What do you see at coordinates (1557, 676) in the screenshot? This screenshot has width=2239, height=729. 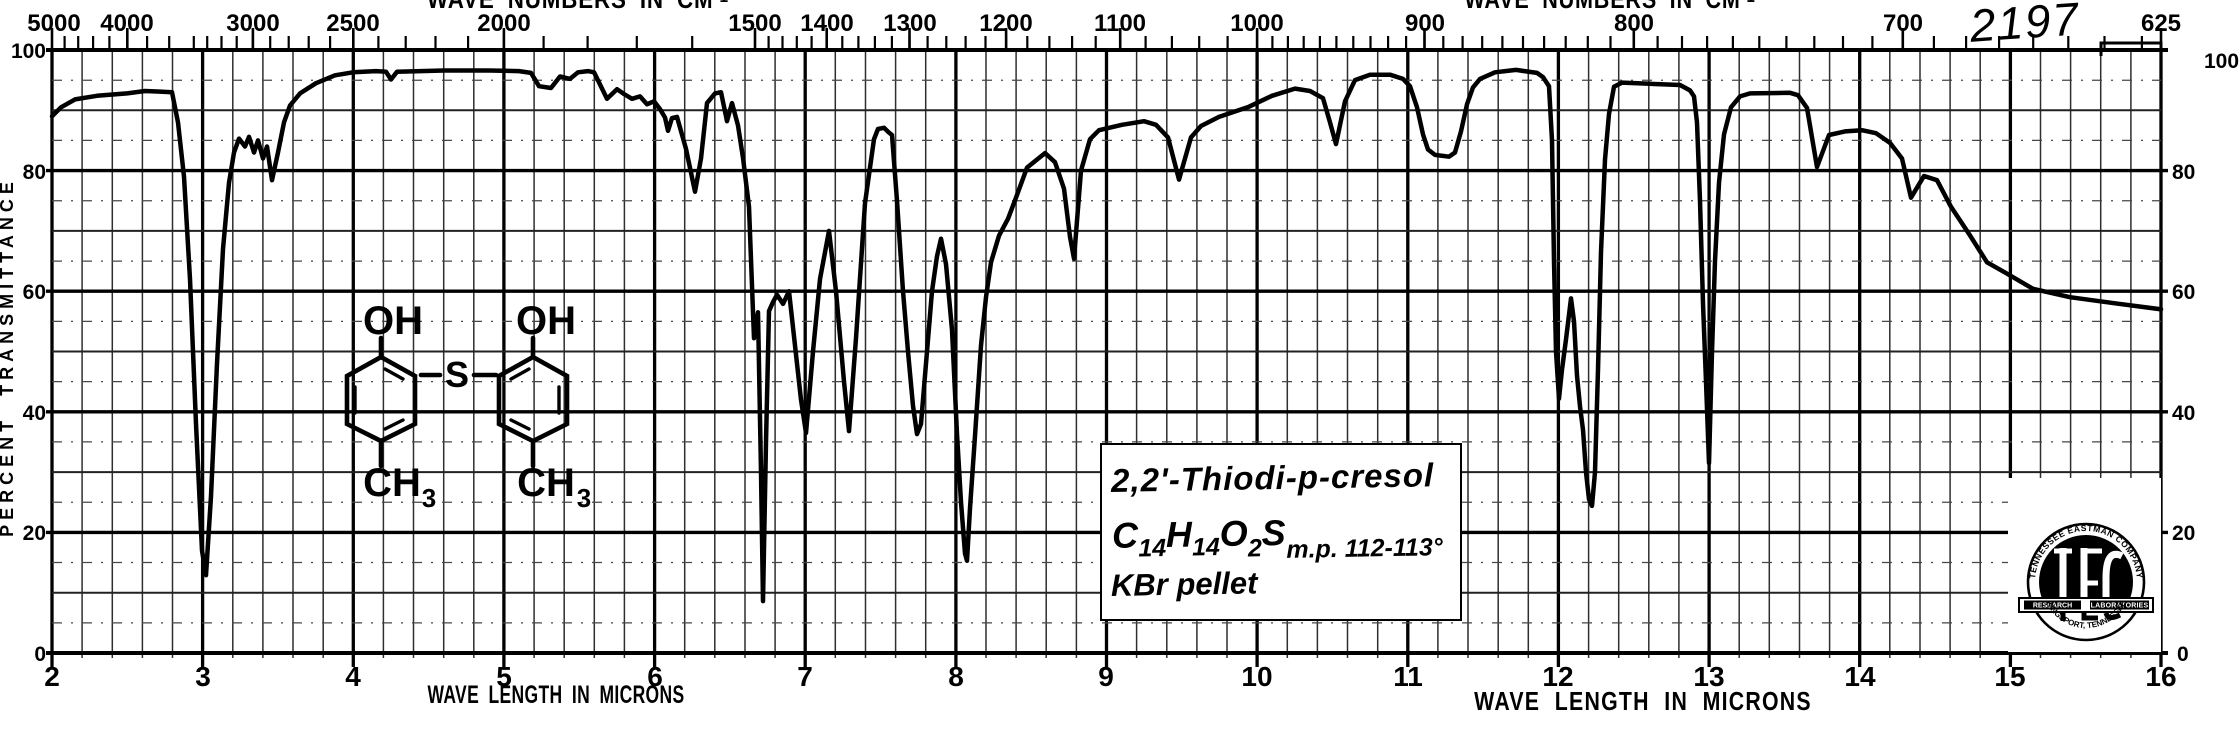 I see `svg-text: 12` at bounding box center [1557, 676].